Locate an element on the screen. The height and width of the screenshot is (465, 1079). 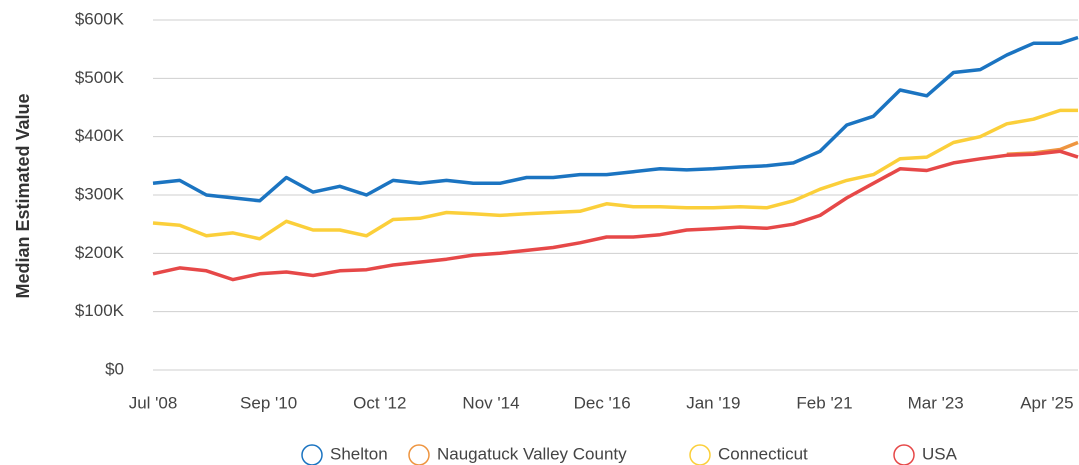
x-tick-label: Nov '14 is located at coordinates (490, 402).